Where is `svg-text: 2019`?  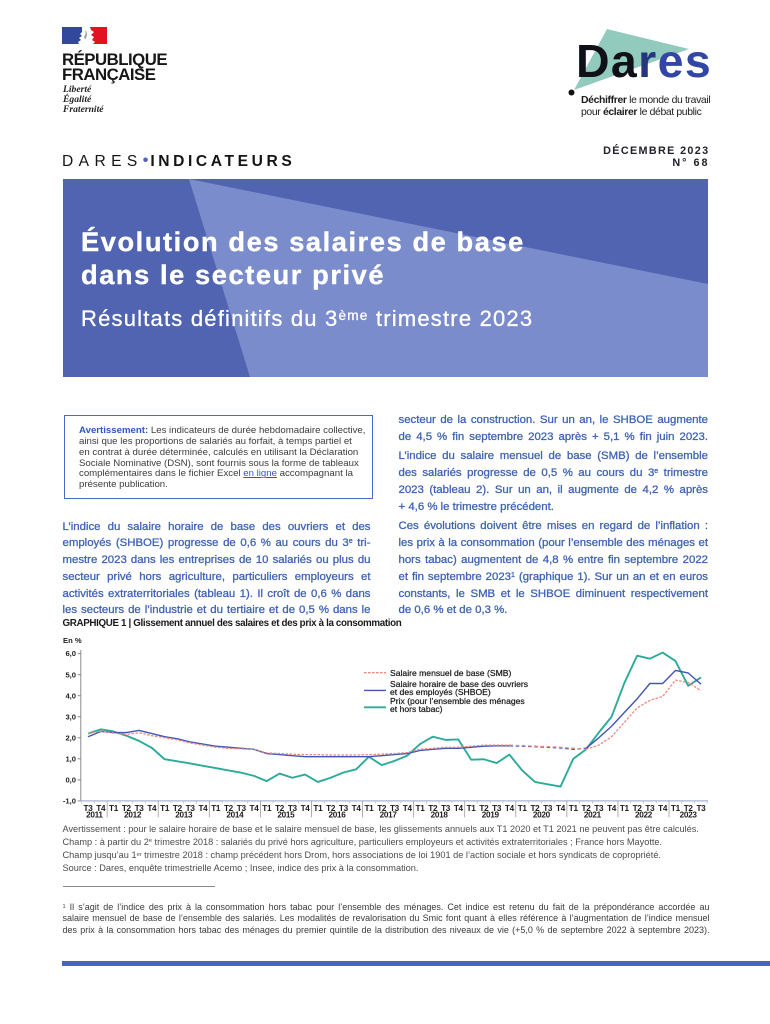 svg-text: 2019 is located at coordinates (491, 815).